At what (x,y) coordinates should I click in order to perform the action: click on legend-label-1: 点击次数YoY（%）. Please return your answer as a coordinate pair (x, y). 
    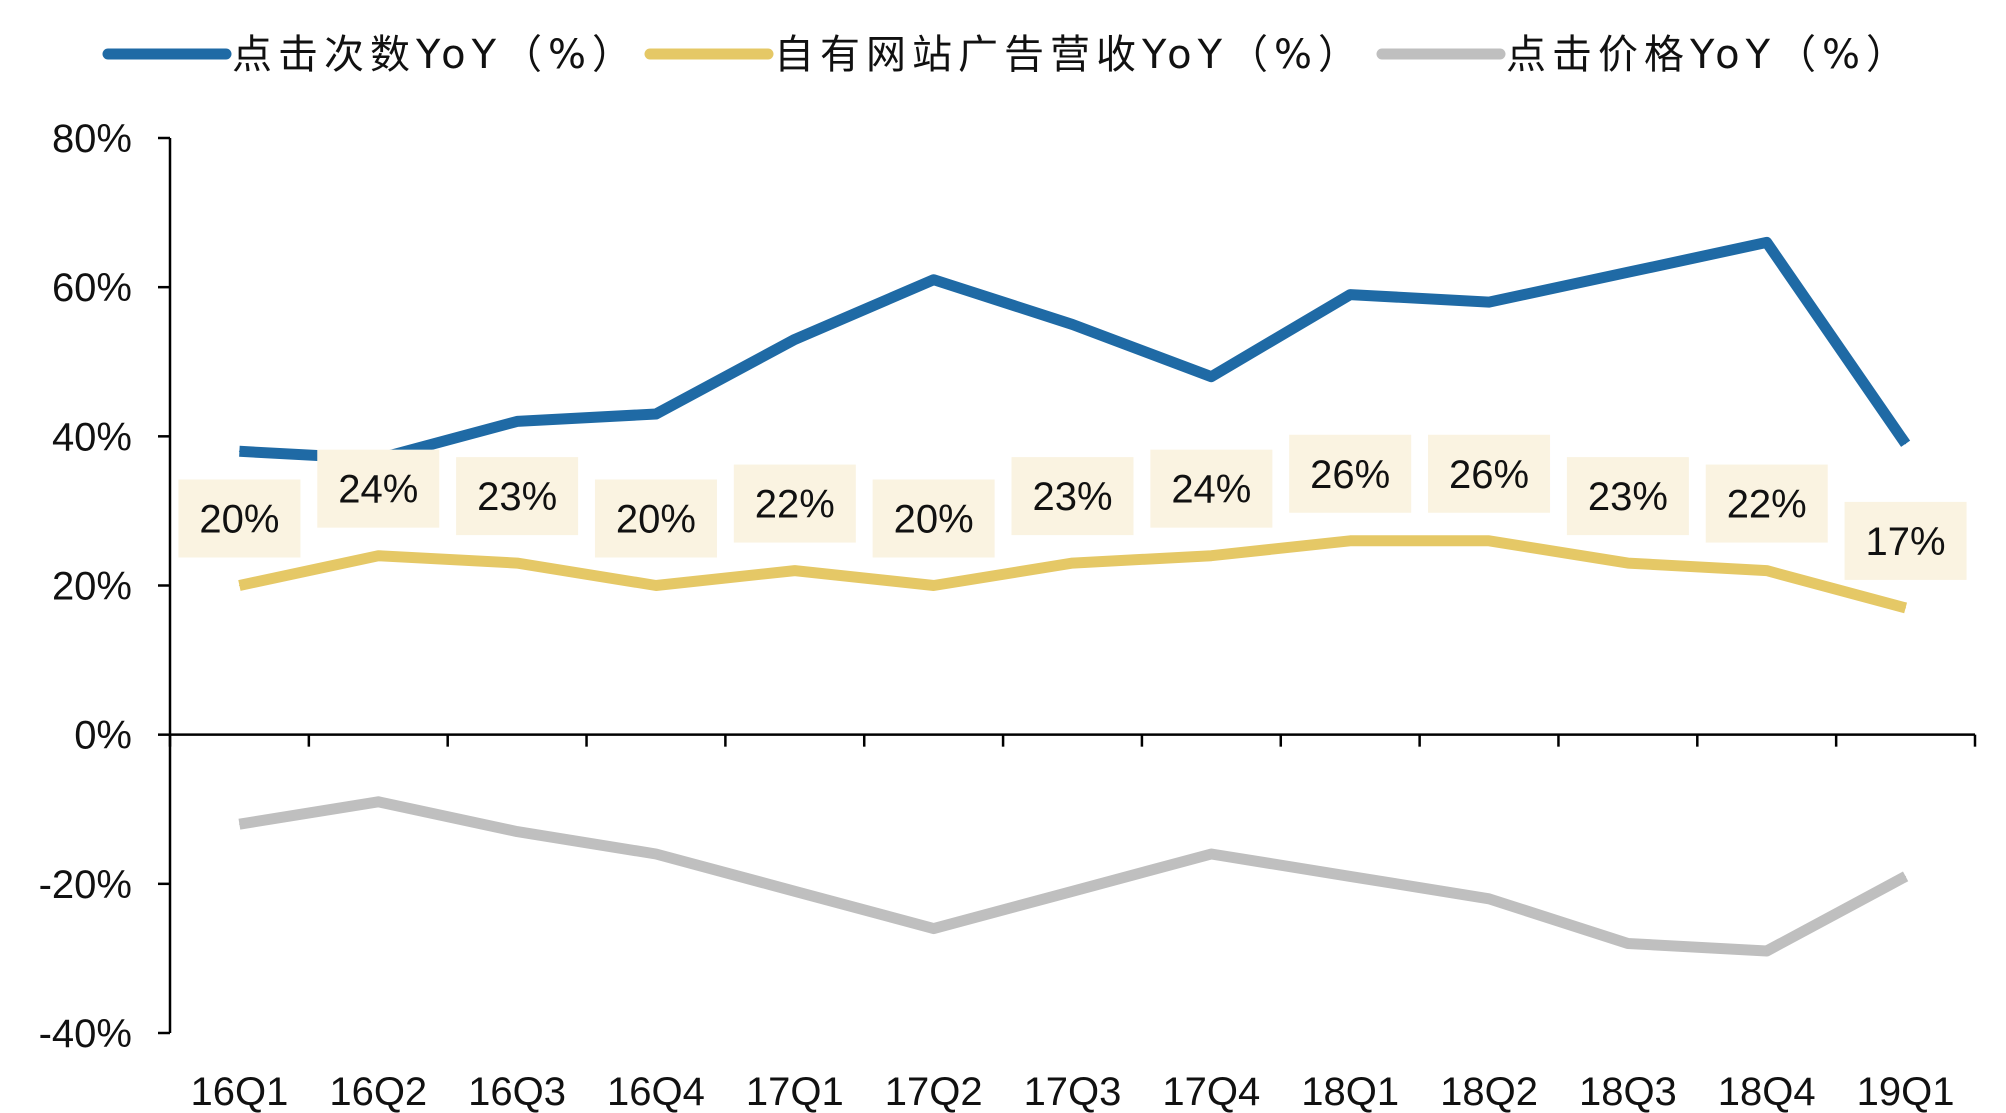
    Looking at the image, I should click on (435, 55).